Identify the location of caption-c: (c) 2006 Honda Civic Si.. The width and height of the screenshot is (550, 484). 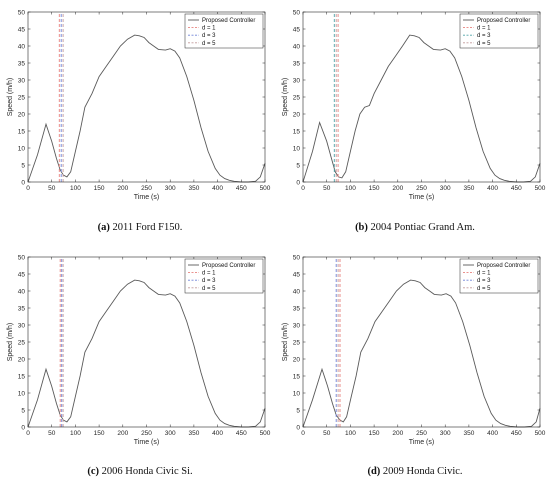
(140, 471).